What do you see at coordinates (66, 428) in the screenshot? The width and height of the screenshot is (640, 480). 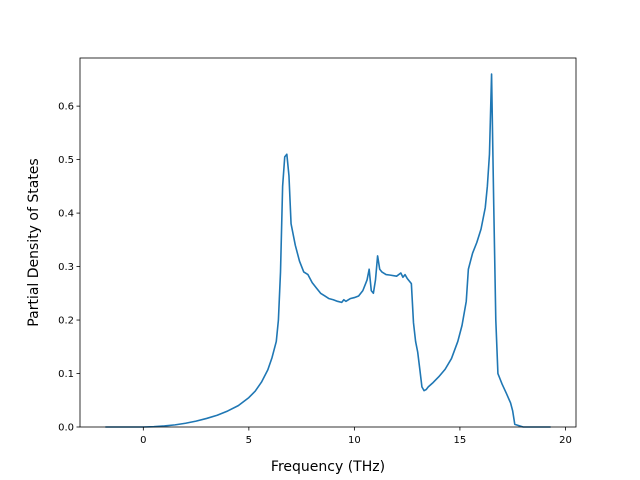 I see `y-tick-label: 0.0` at bounding box center [66, 428].